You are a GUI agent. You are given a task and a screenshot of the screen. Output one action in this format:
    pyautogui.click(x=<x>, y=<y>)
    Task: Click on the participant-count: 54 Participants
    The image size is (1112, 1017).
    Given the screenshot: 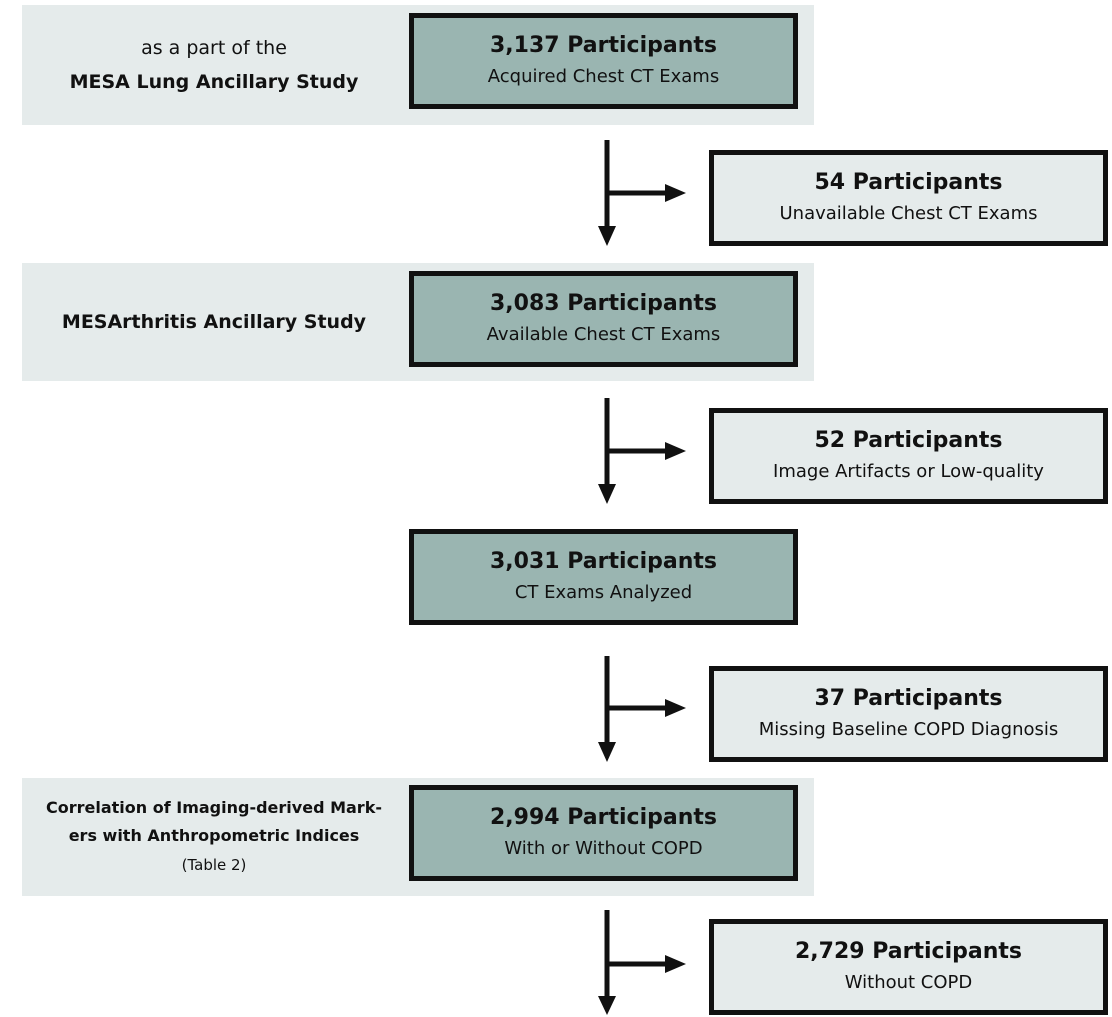 What is the action you would take?
    pyautogui.click(x=908, y=182)
    